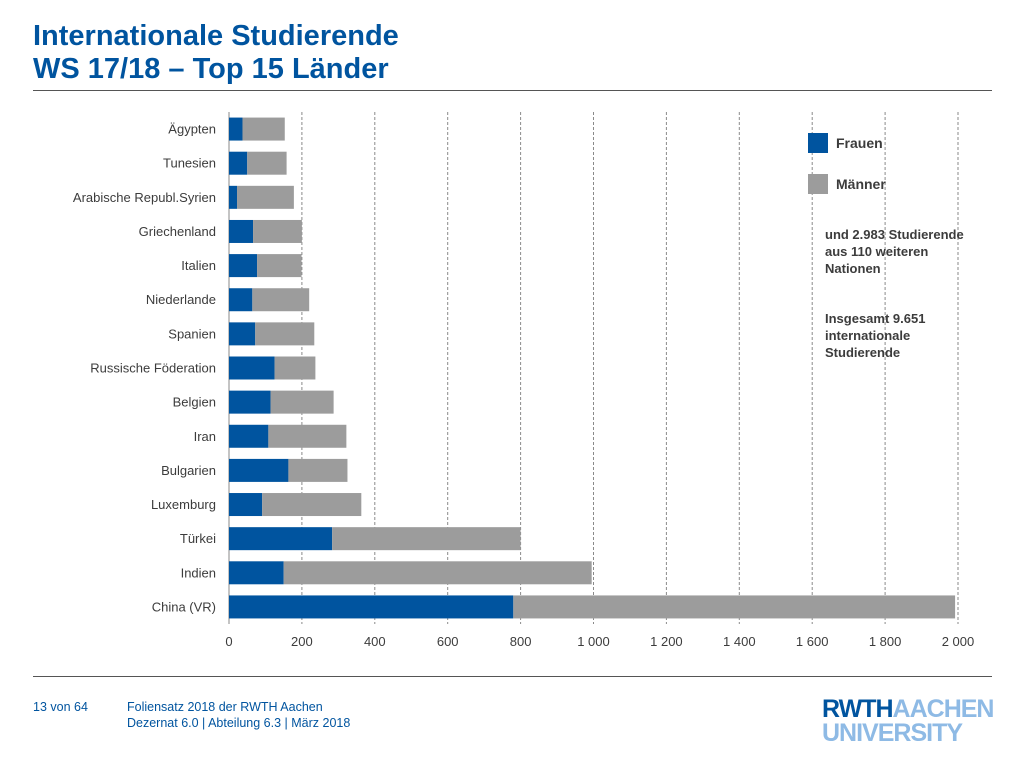  What do you see at coordinates (153, 368) in the screenshot?
I see `category-label: Russische Föderation` at bounding box center [153, 368].